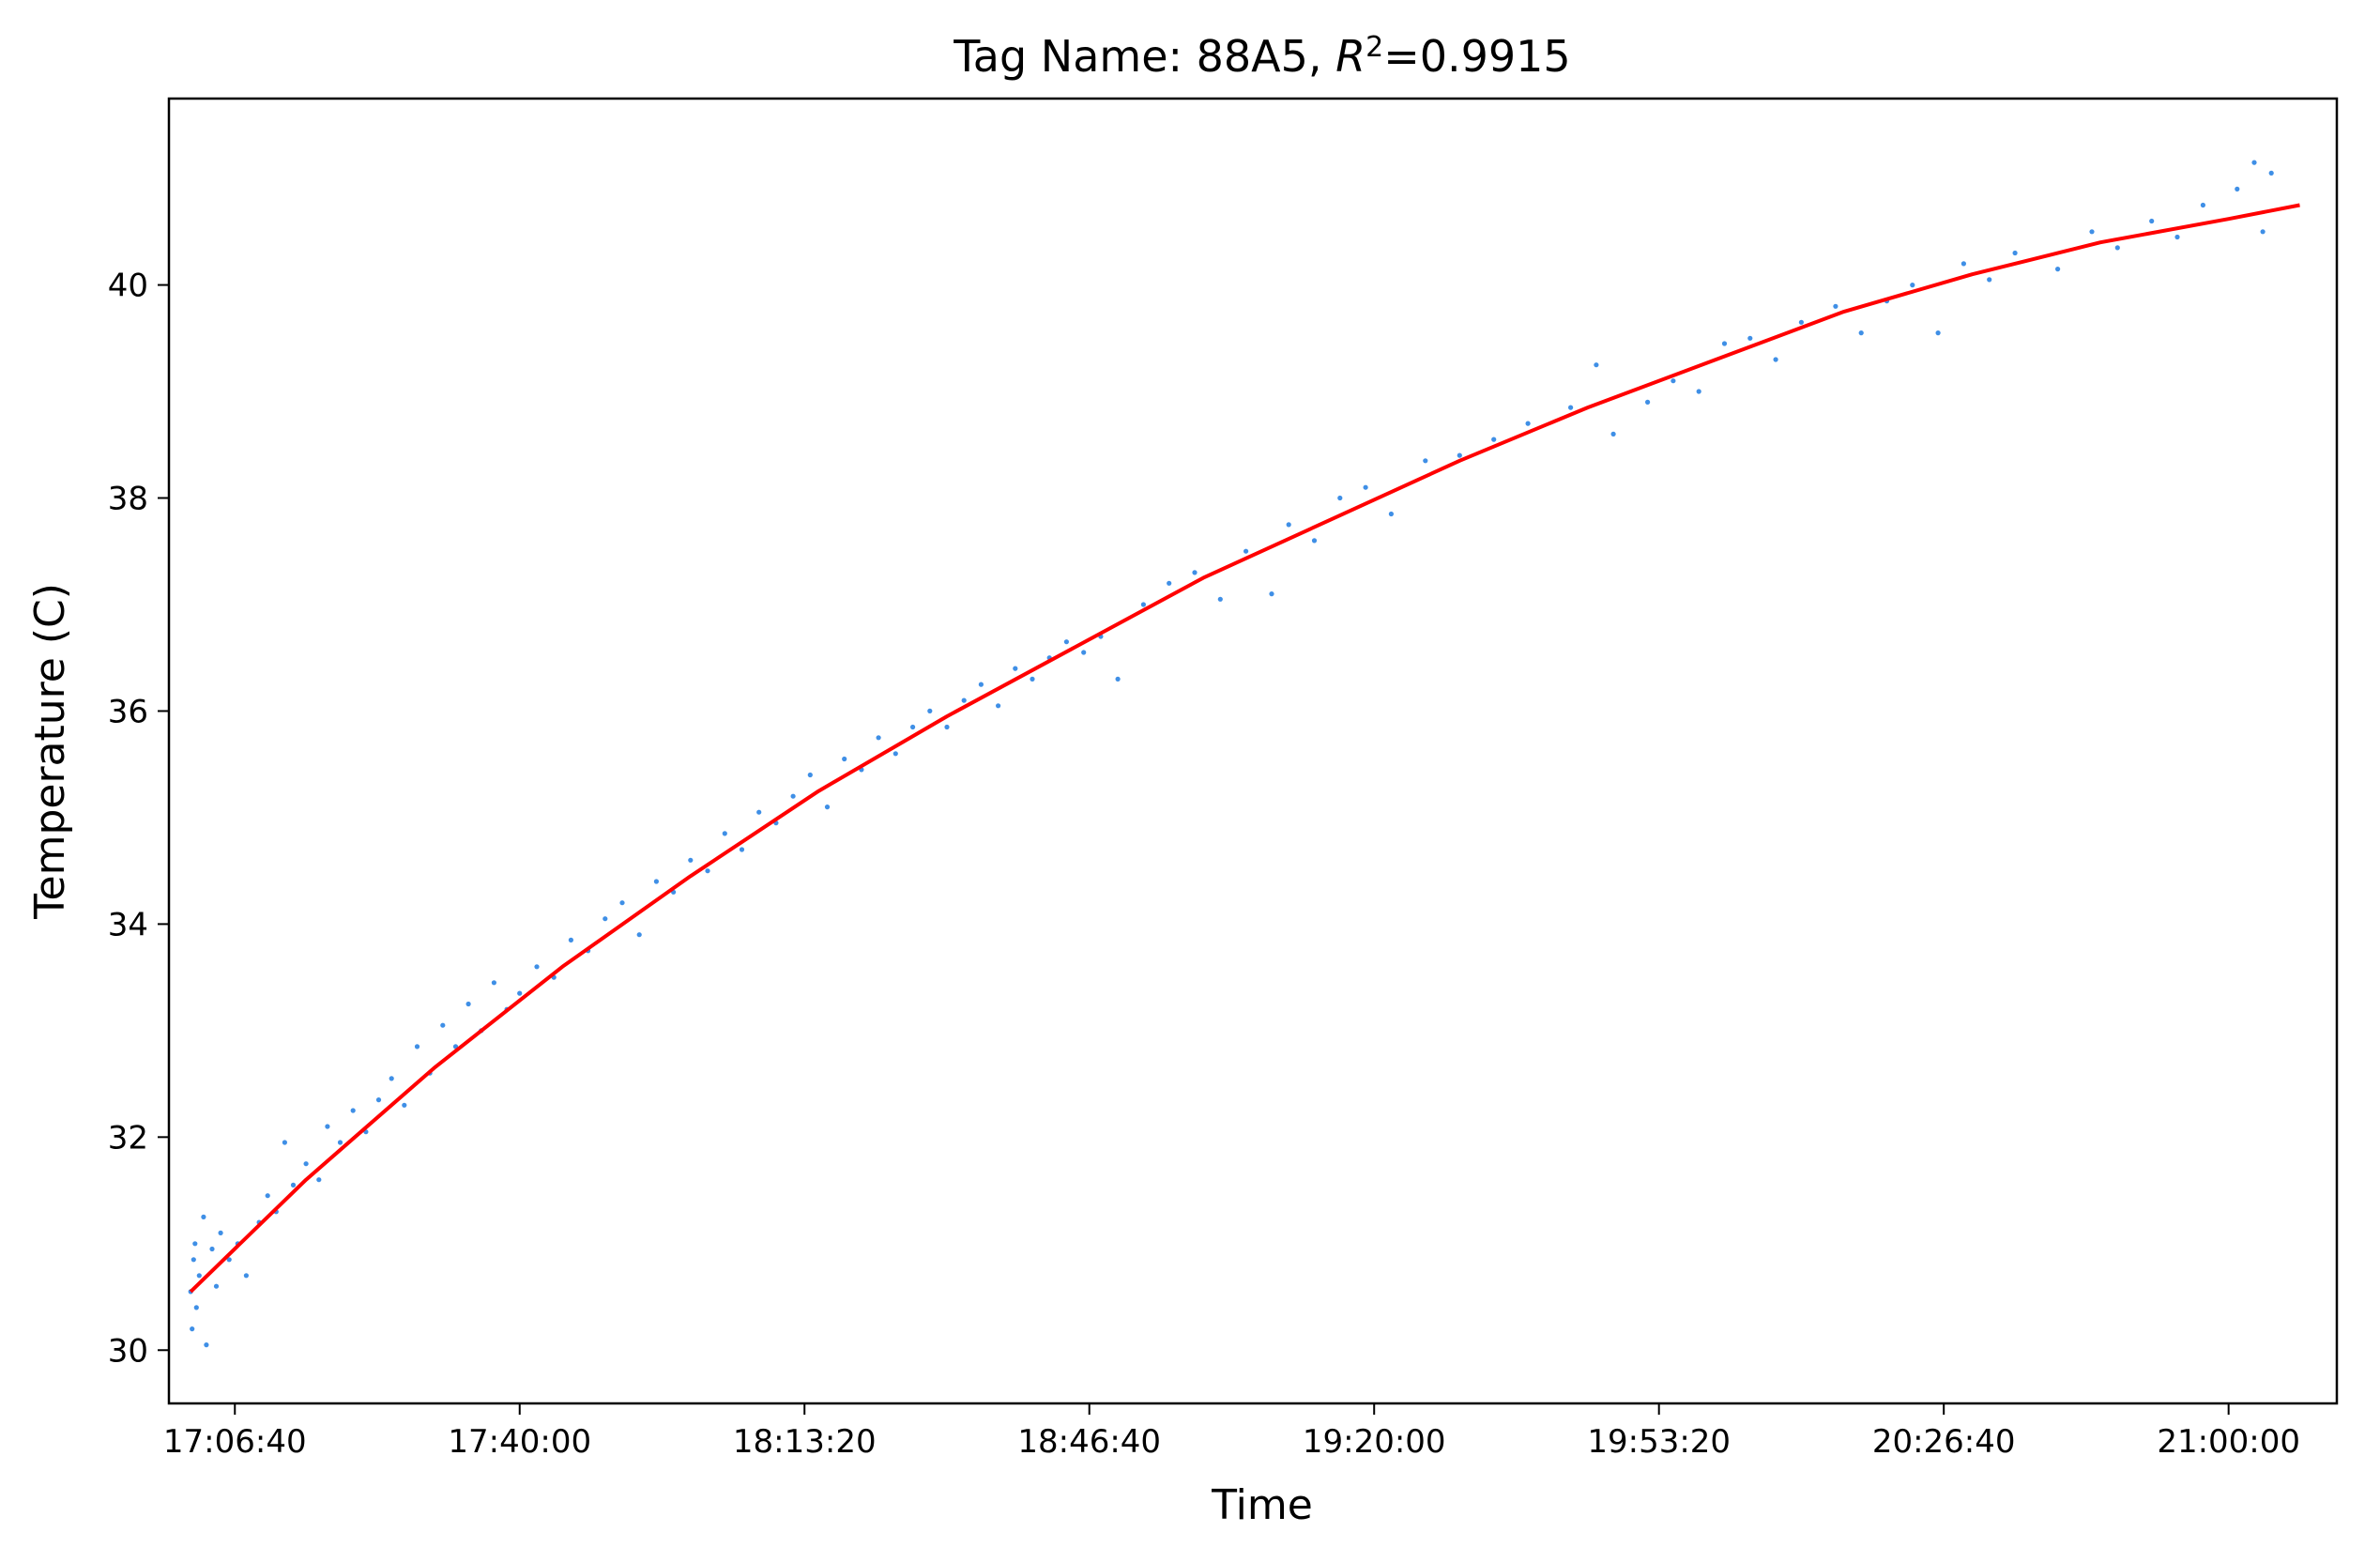  I want to click on x-tick-label: 17:06:40, so click(235, 1442).